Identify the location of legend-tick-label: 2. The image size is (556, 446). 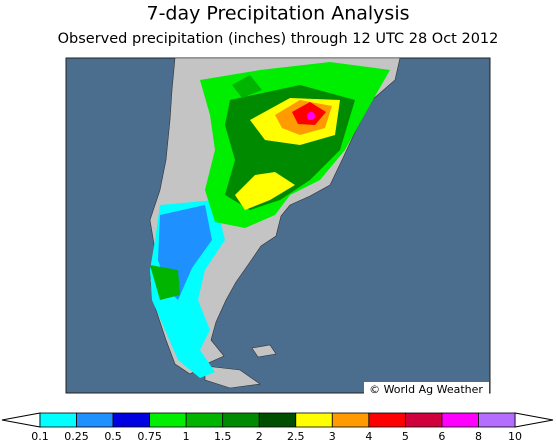
(259, 436).